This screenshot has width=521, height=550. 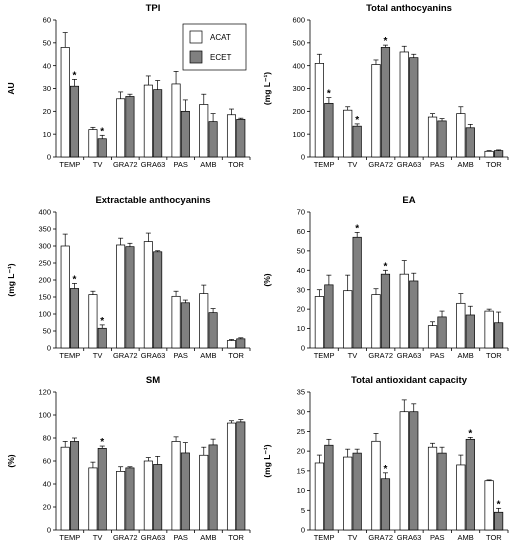 What do you see at coordinates (47, 65) in the screenshot?
I see `y-tick-label: 40` at bounding box center [47, 65].